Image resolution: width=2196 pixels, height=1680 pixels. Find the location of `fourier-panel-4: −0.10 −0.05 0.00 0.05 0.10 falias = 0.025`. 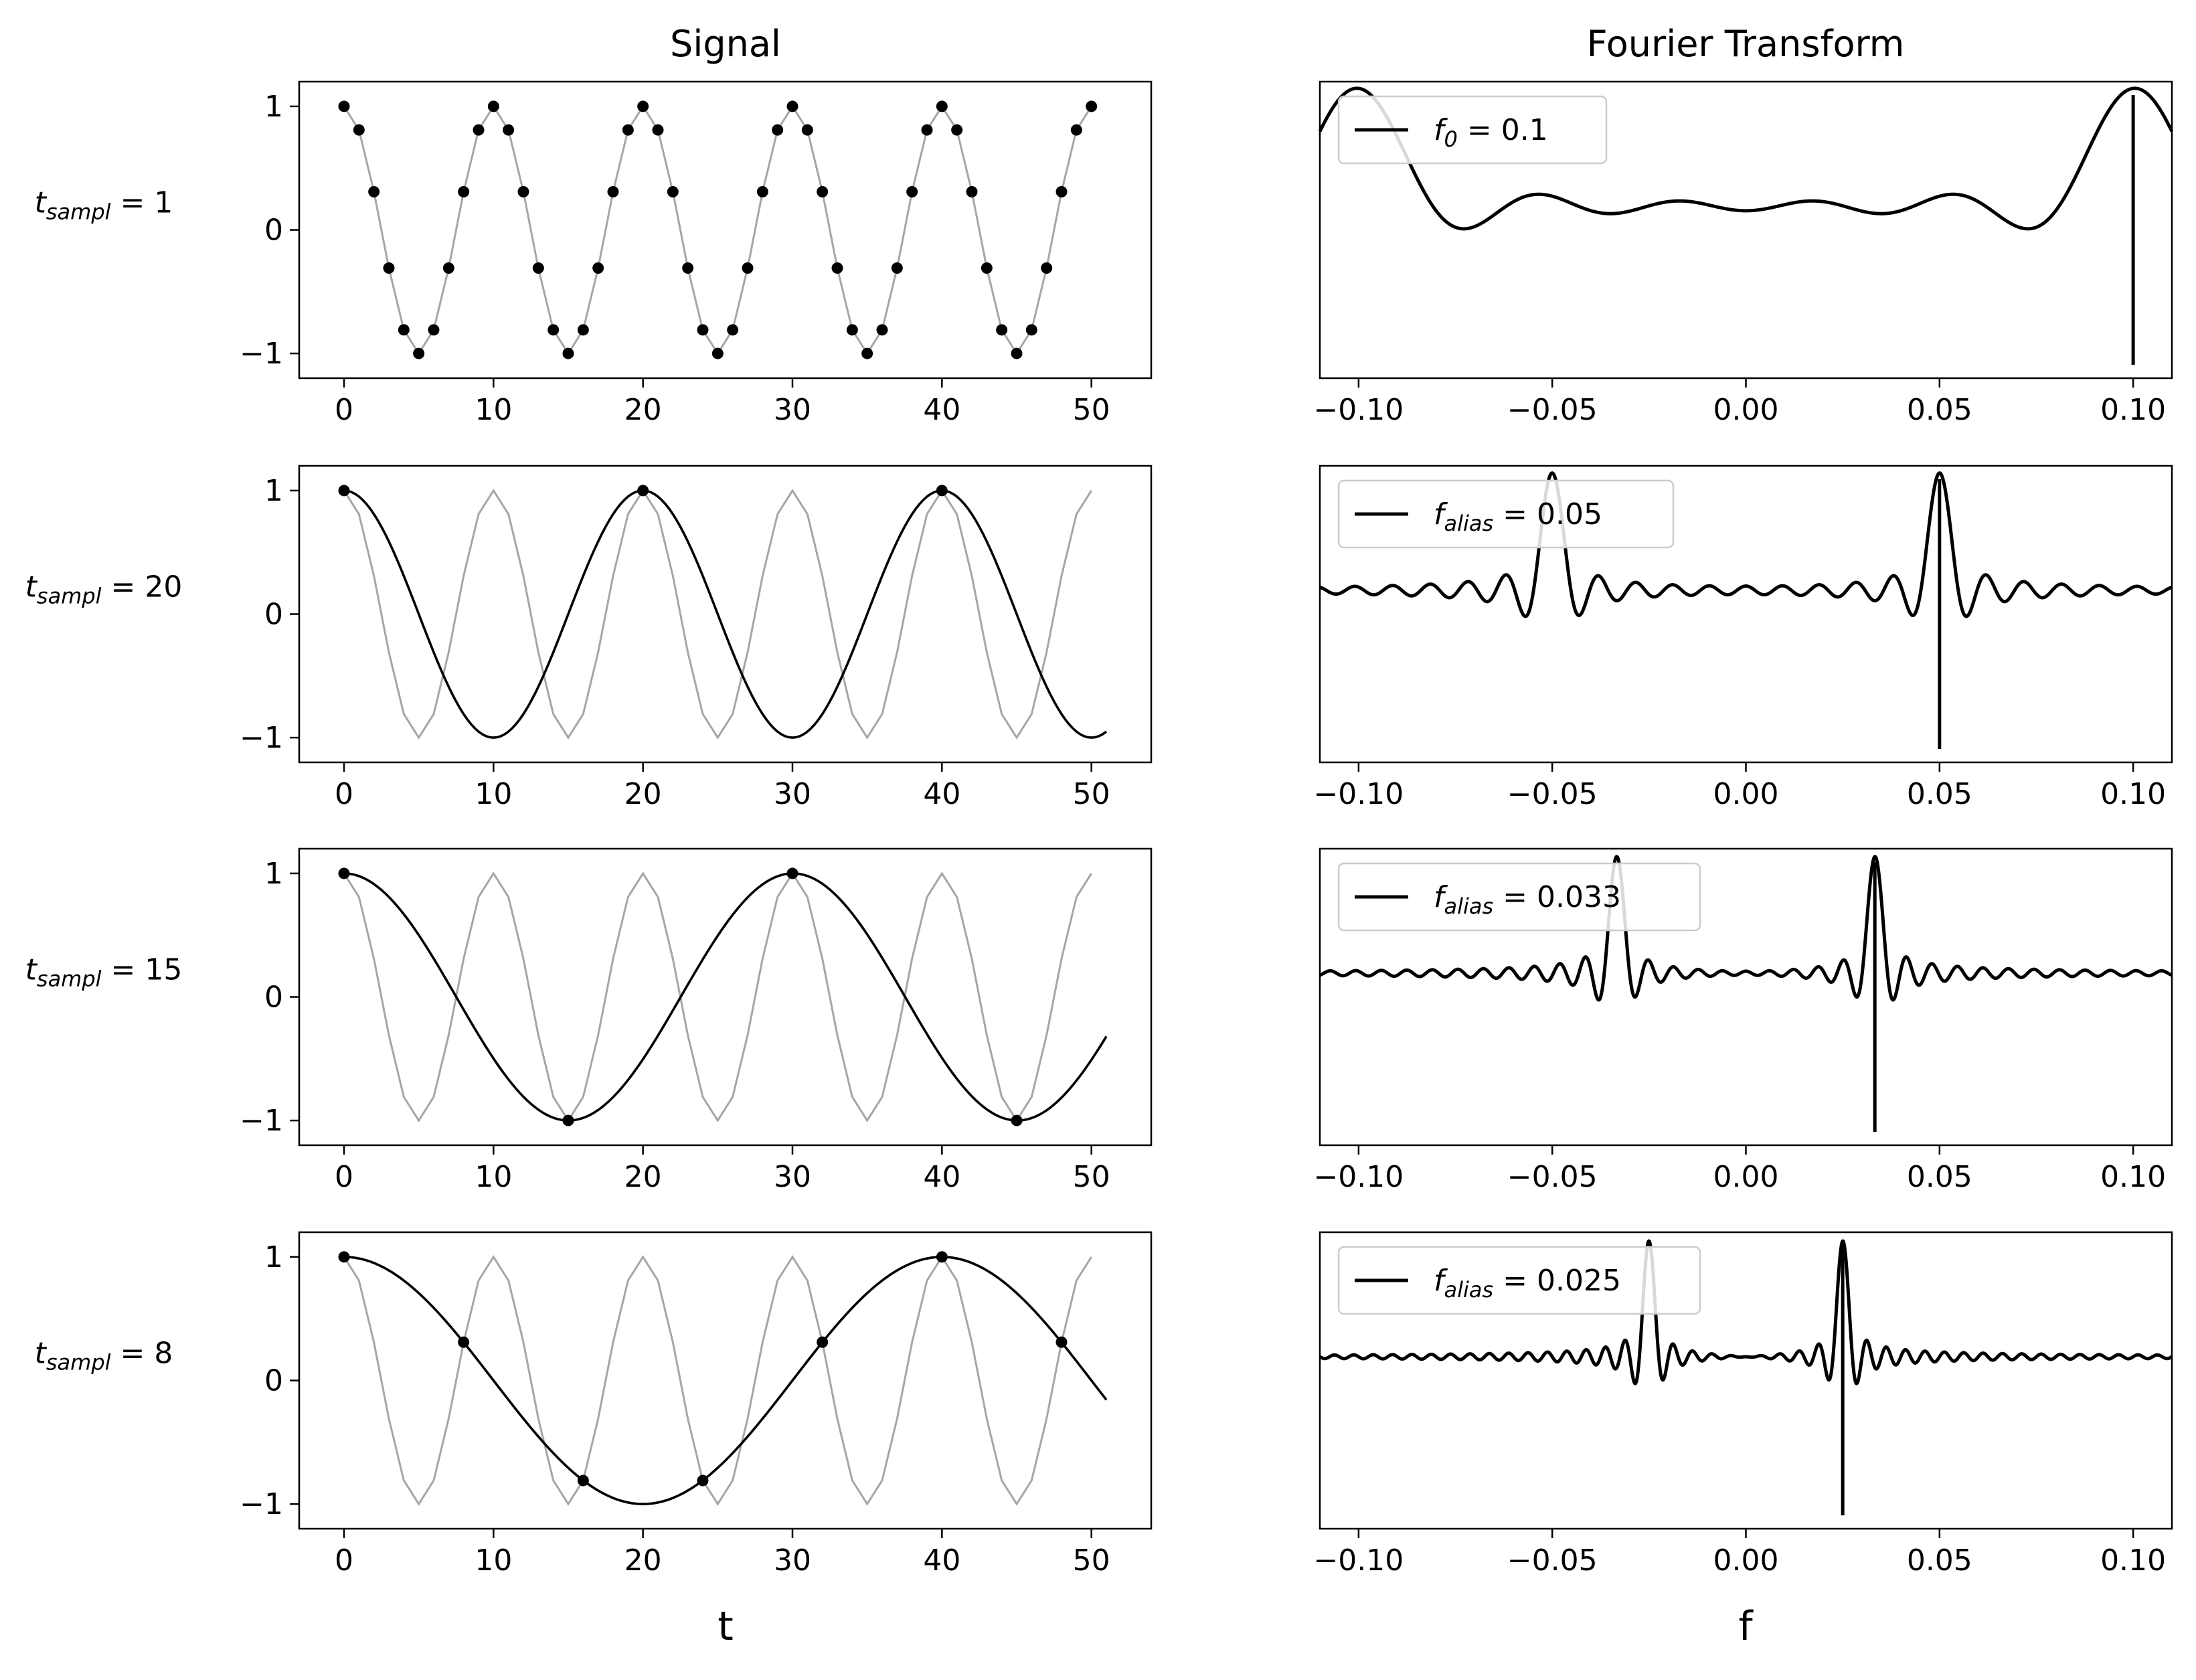

fourier-panel-4: −0.10 −0.05 0.00 0.05 0.10 falias = 0.025 is located at coordinates (1743, 1404).